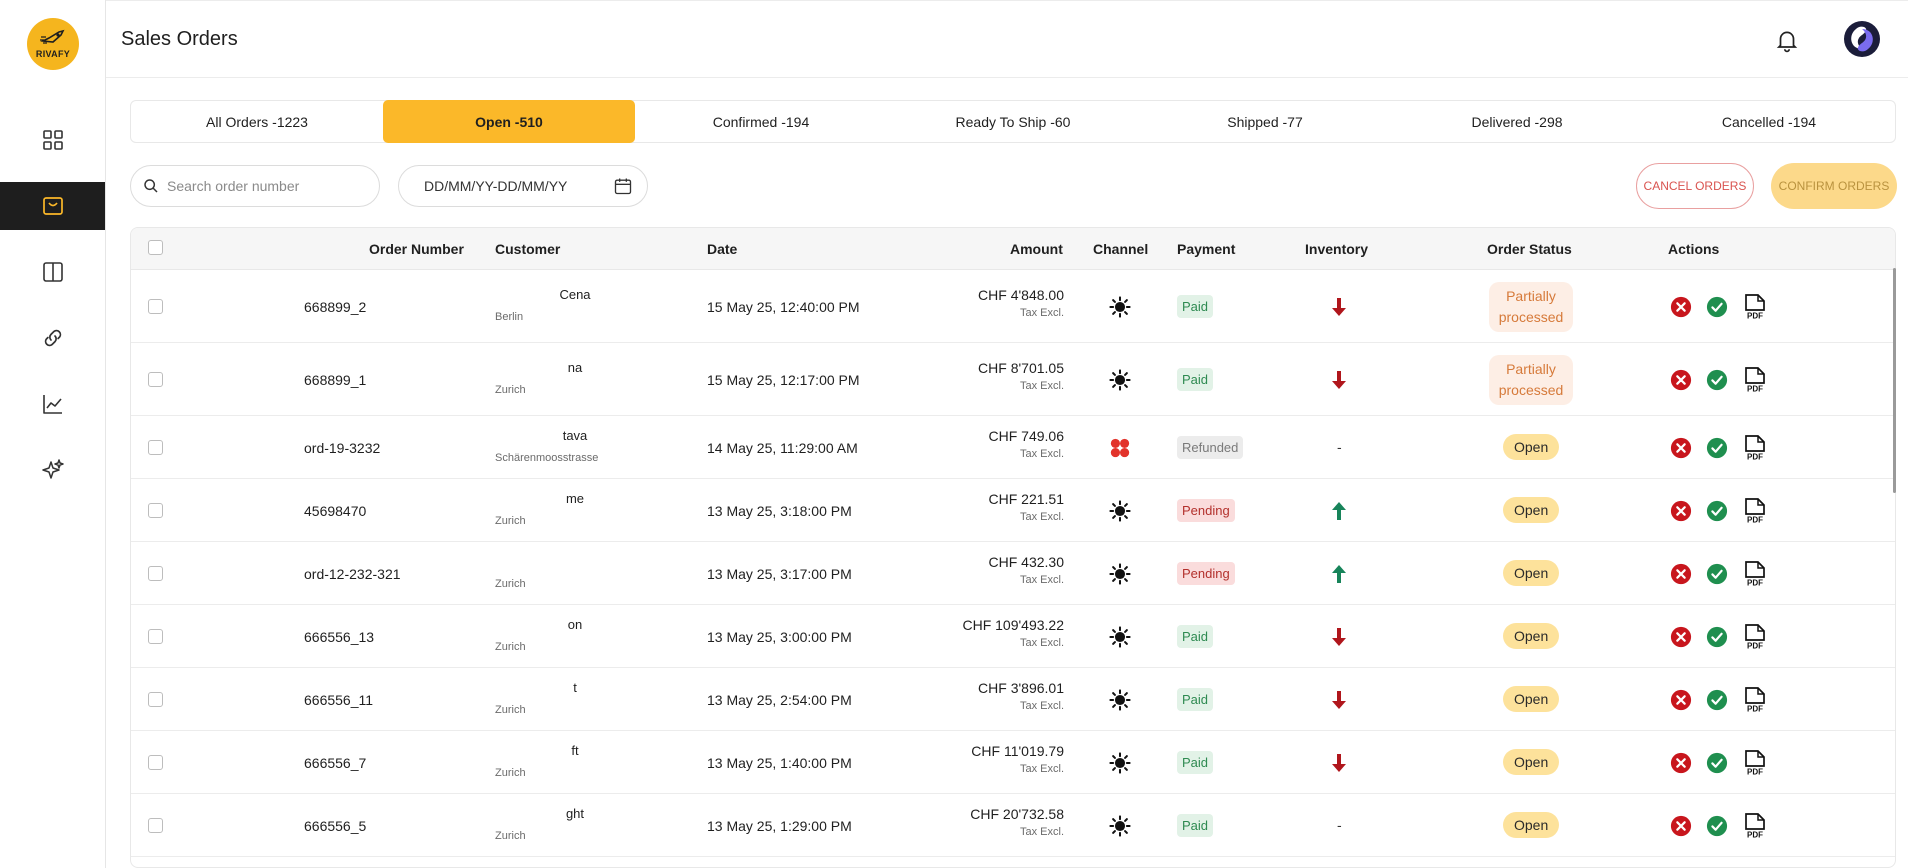 This screenshot has width=1908, height=868. I want to click on sidebar-item-panels, so click(52, 272).